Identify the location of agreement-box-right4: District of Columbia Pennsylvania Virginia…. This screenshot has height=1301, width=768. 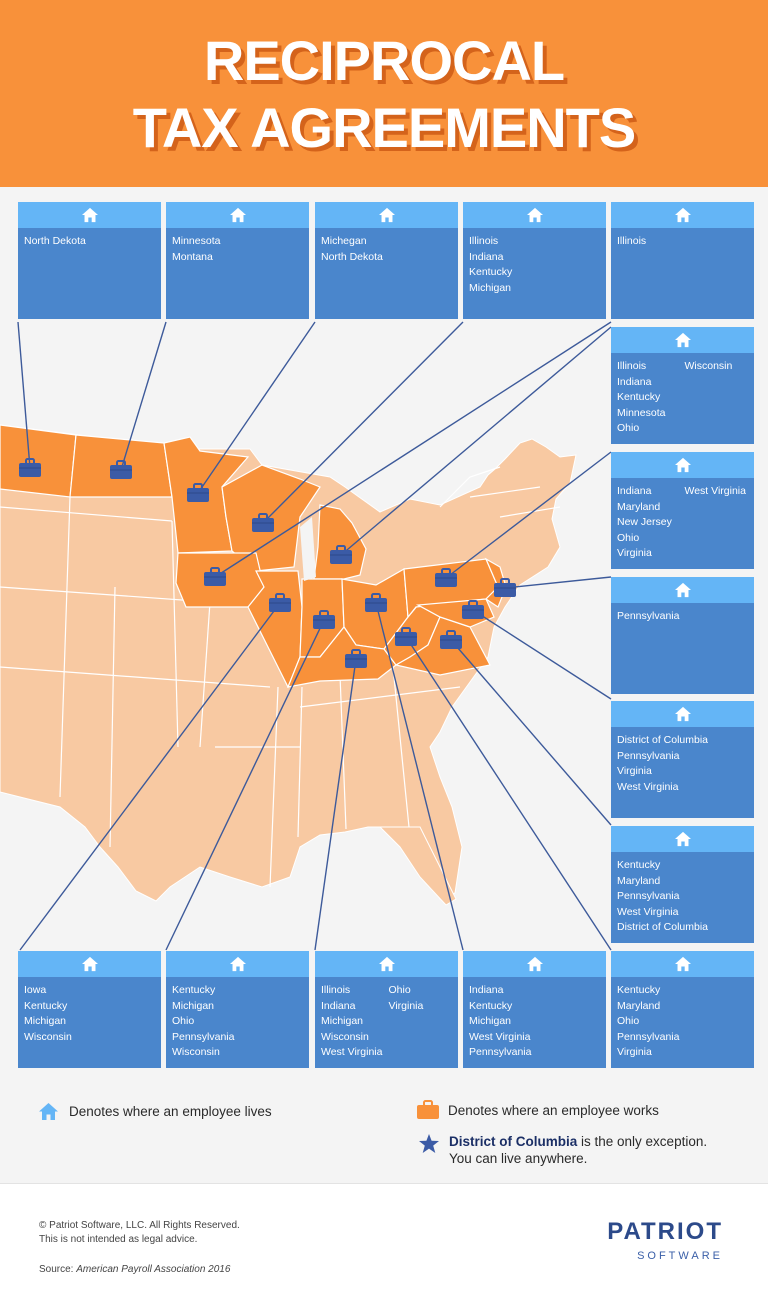
(682, 759).